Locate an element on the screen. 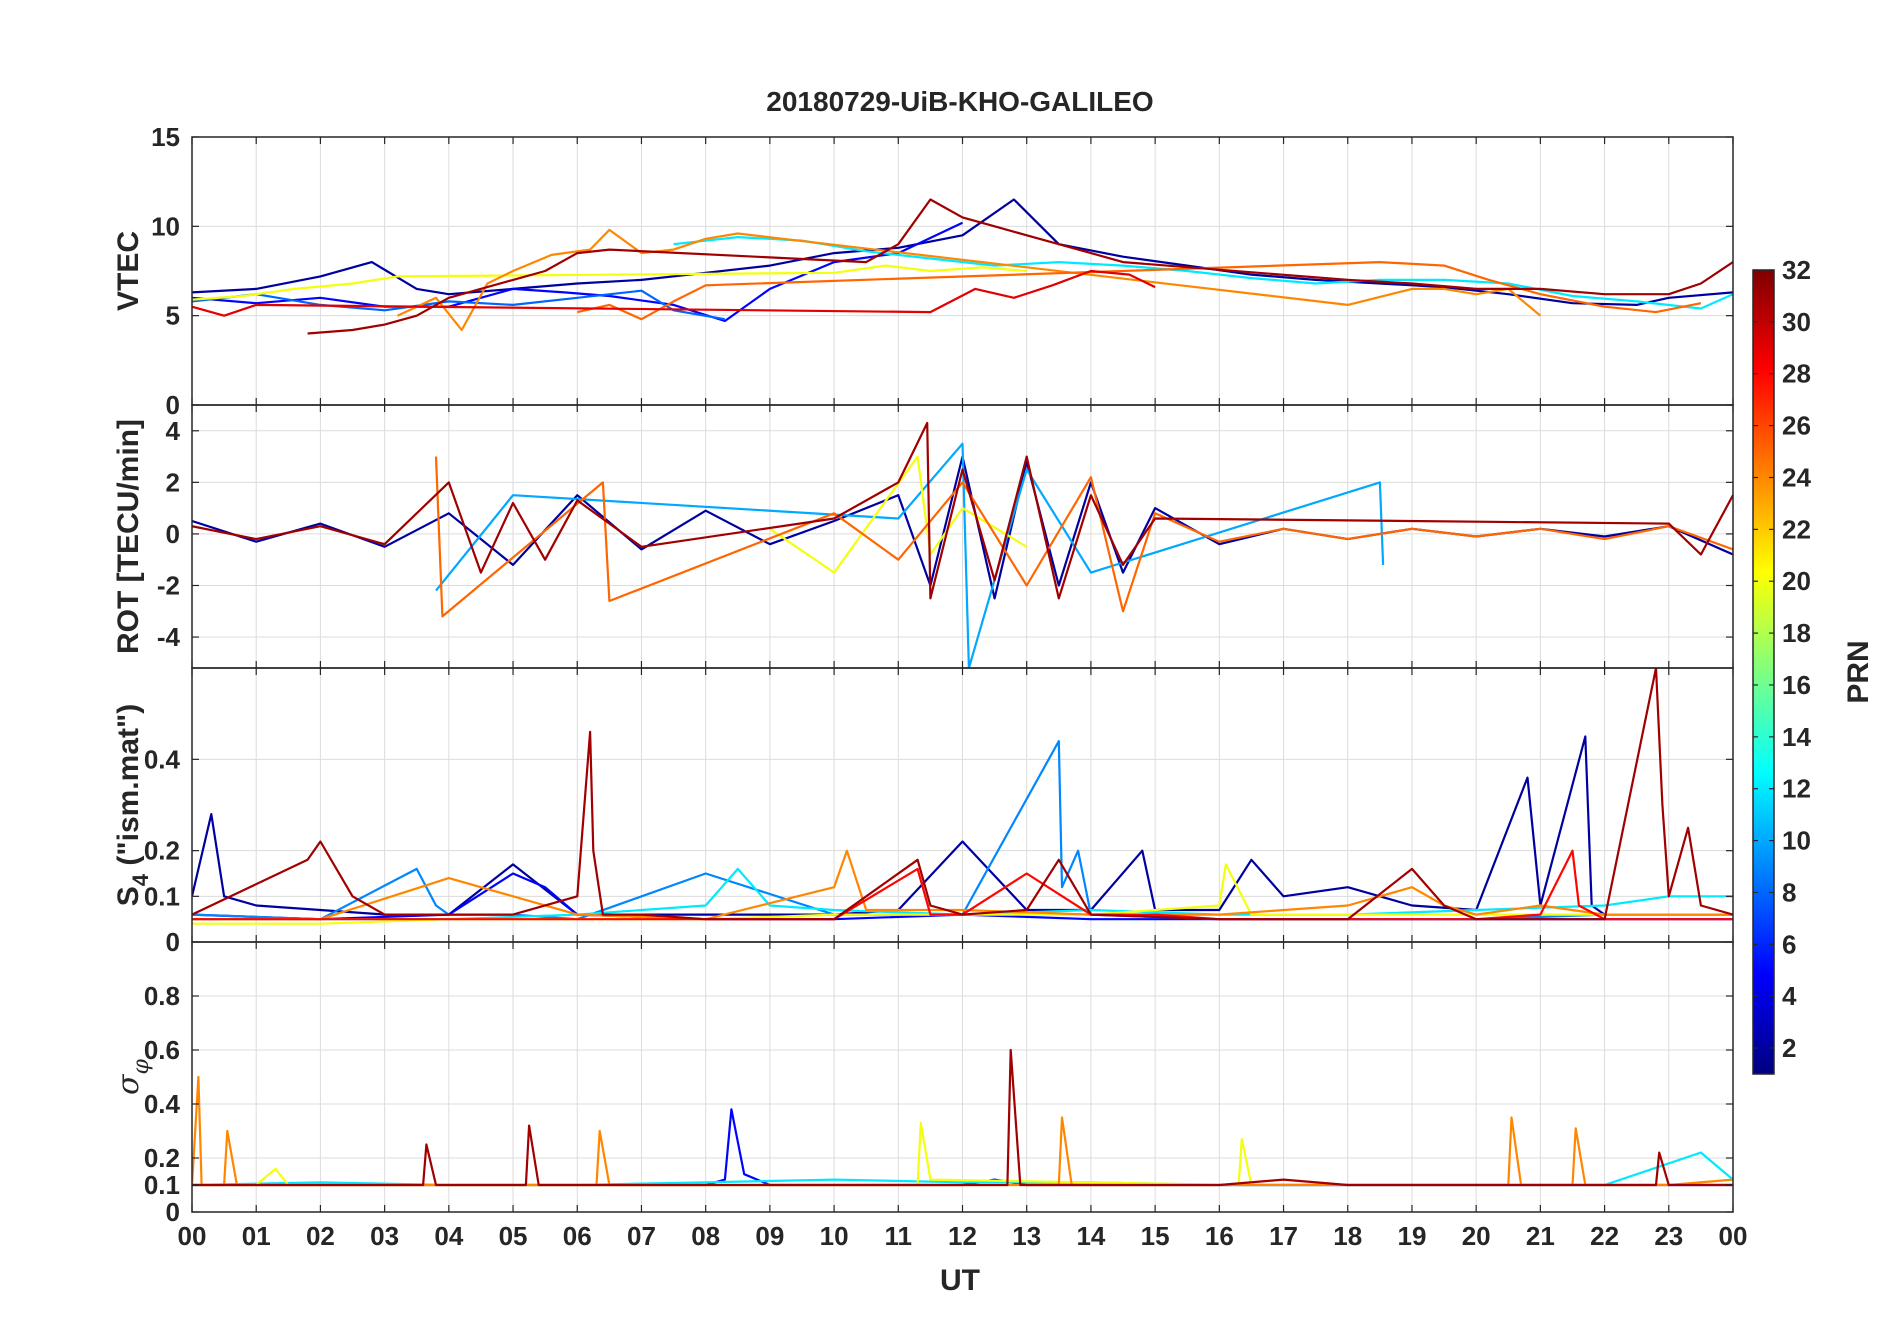 The image size is (1902, 1335). x-tick-label: 20 is located at coordinates (1476, 1236).